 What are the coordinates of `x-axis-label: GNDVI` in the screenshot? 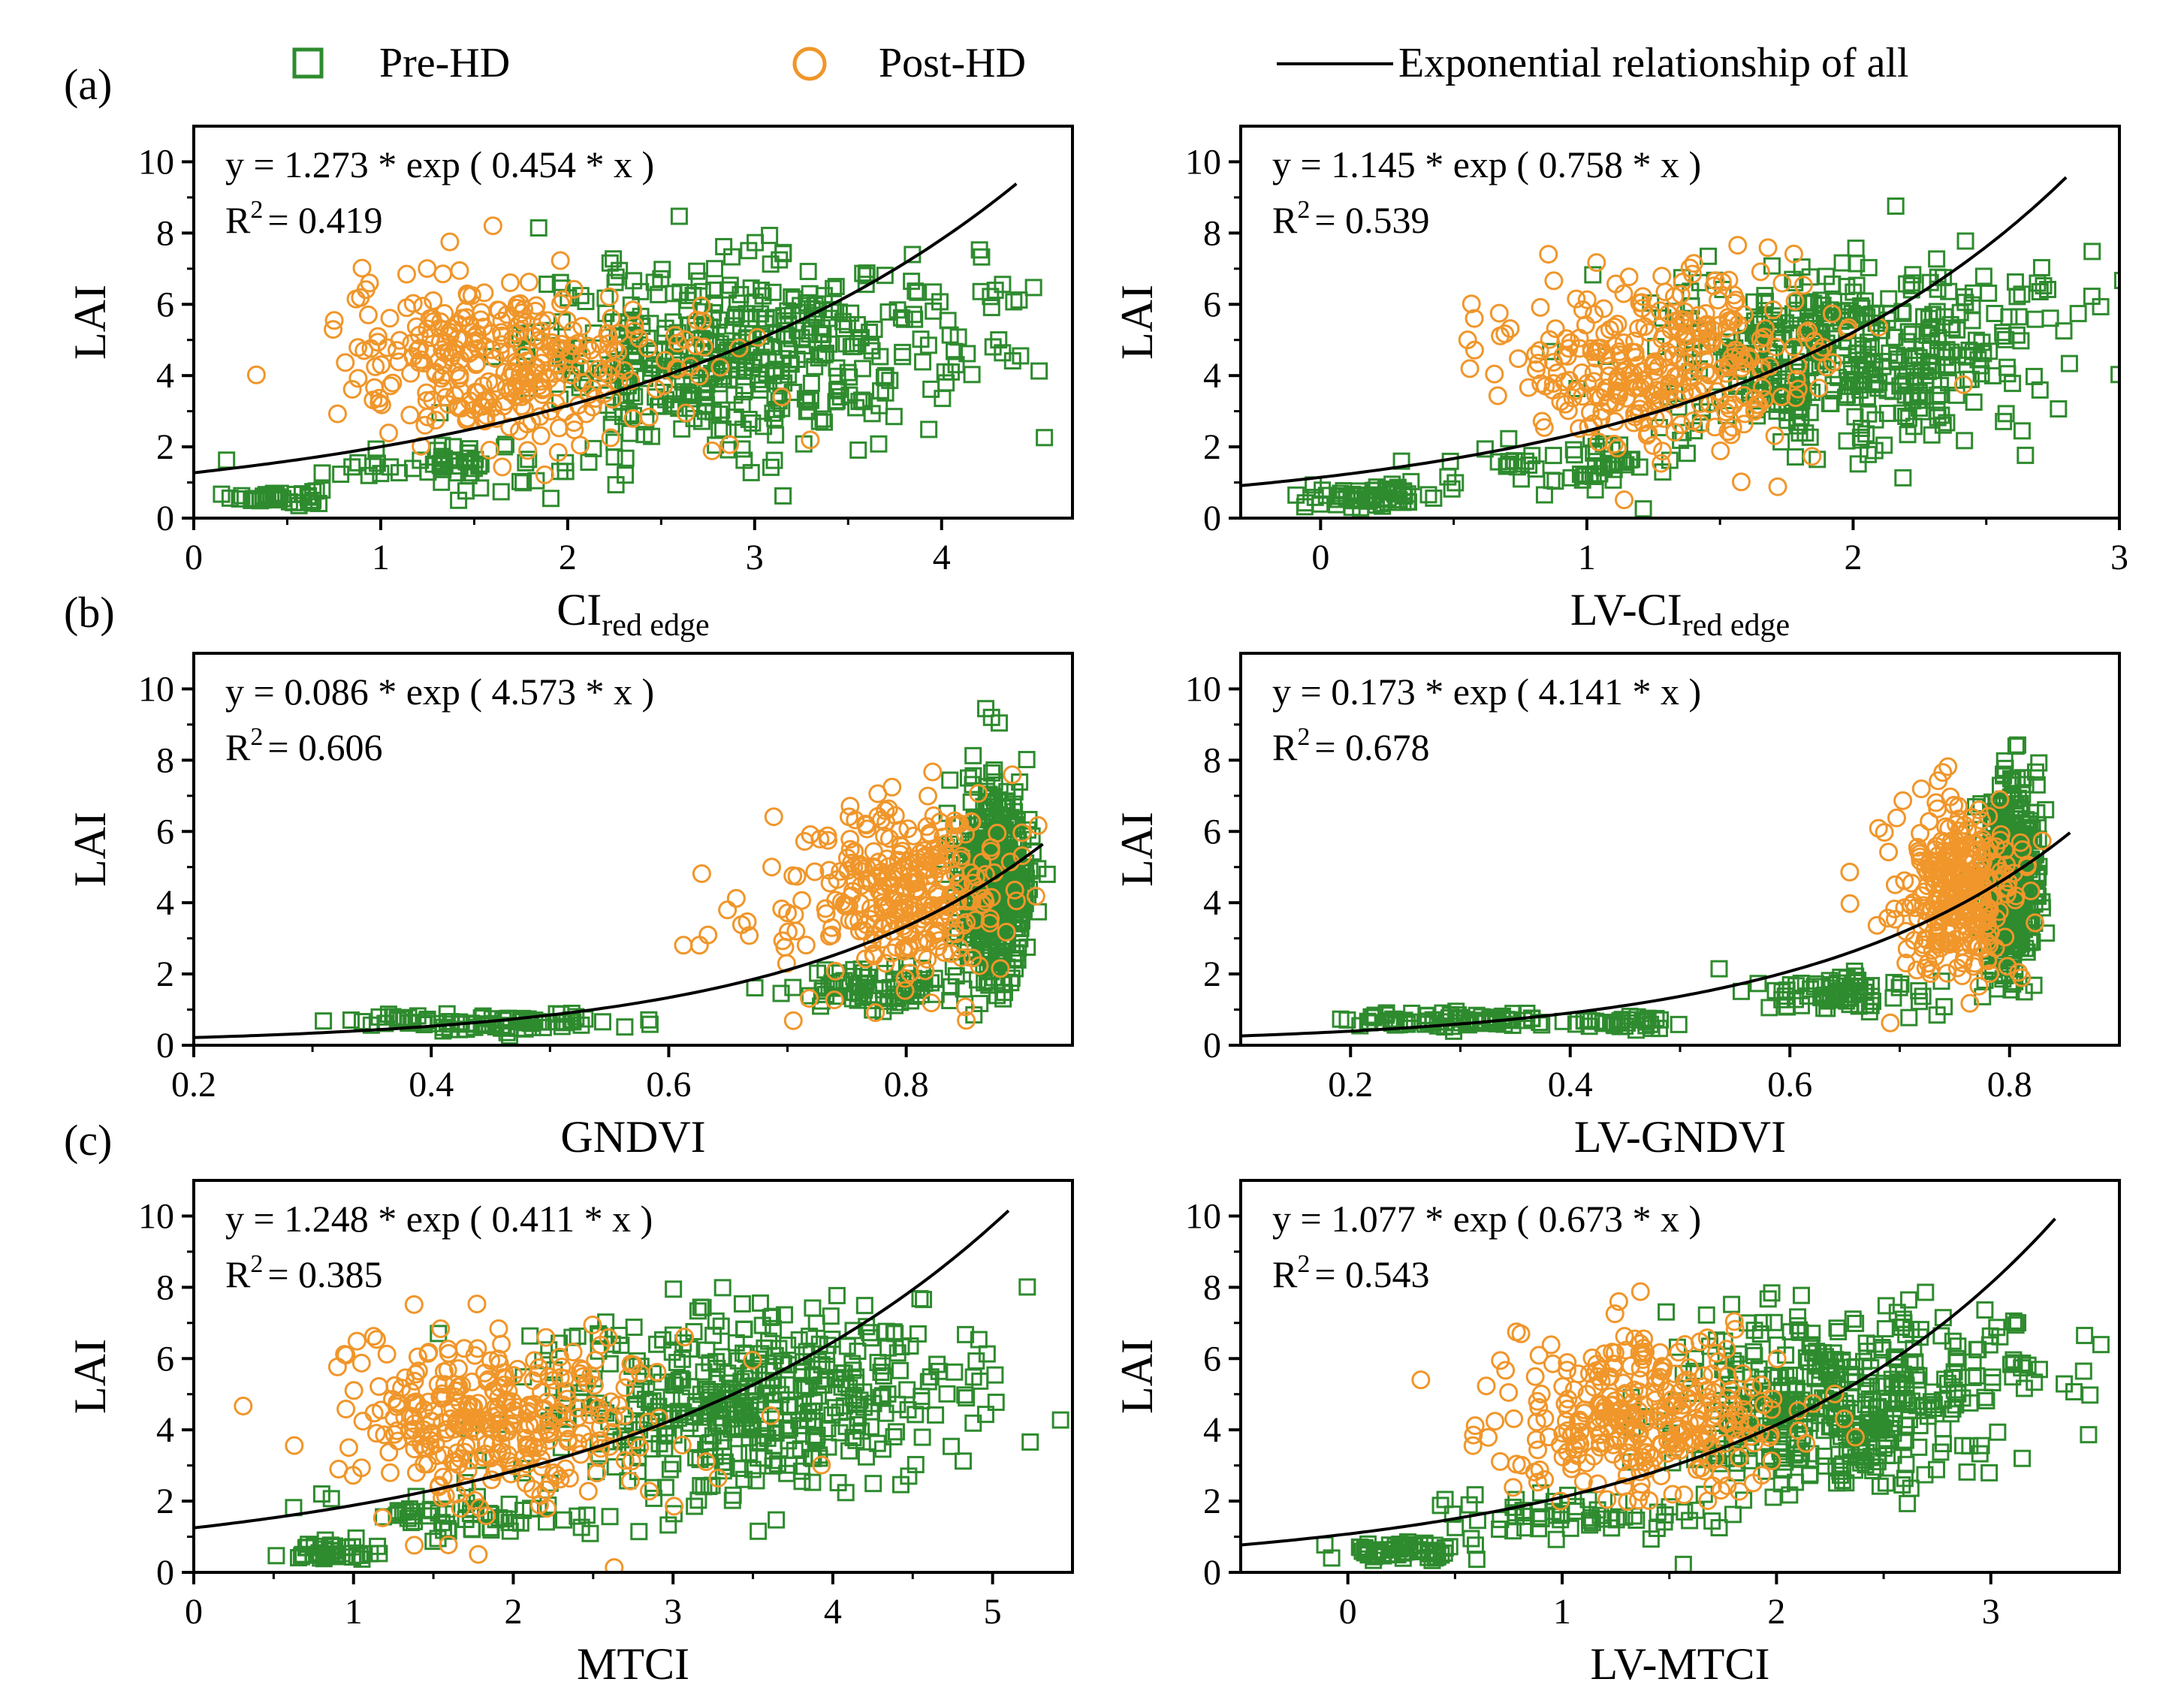 It's located at (632, 1137).